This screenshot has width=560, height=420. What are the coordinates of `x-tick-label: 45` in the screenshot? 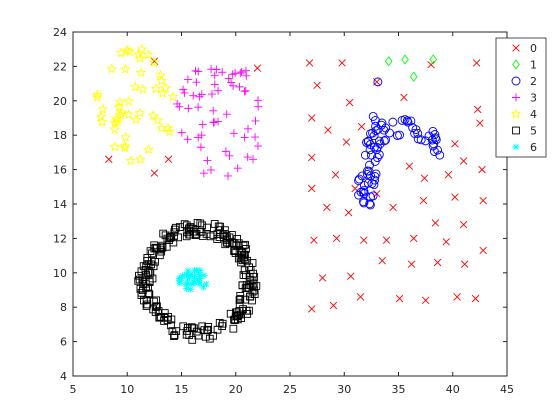 It's located at (507, 389).